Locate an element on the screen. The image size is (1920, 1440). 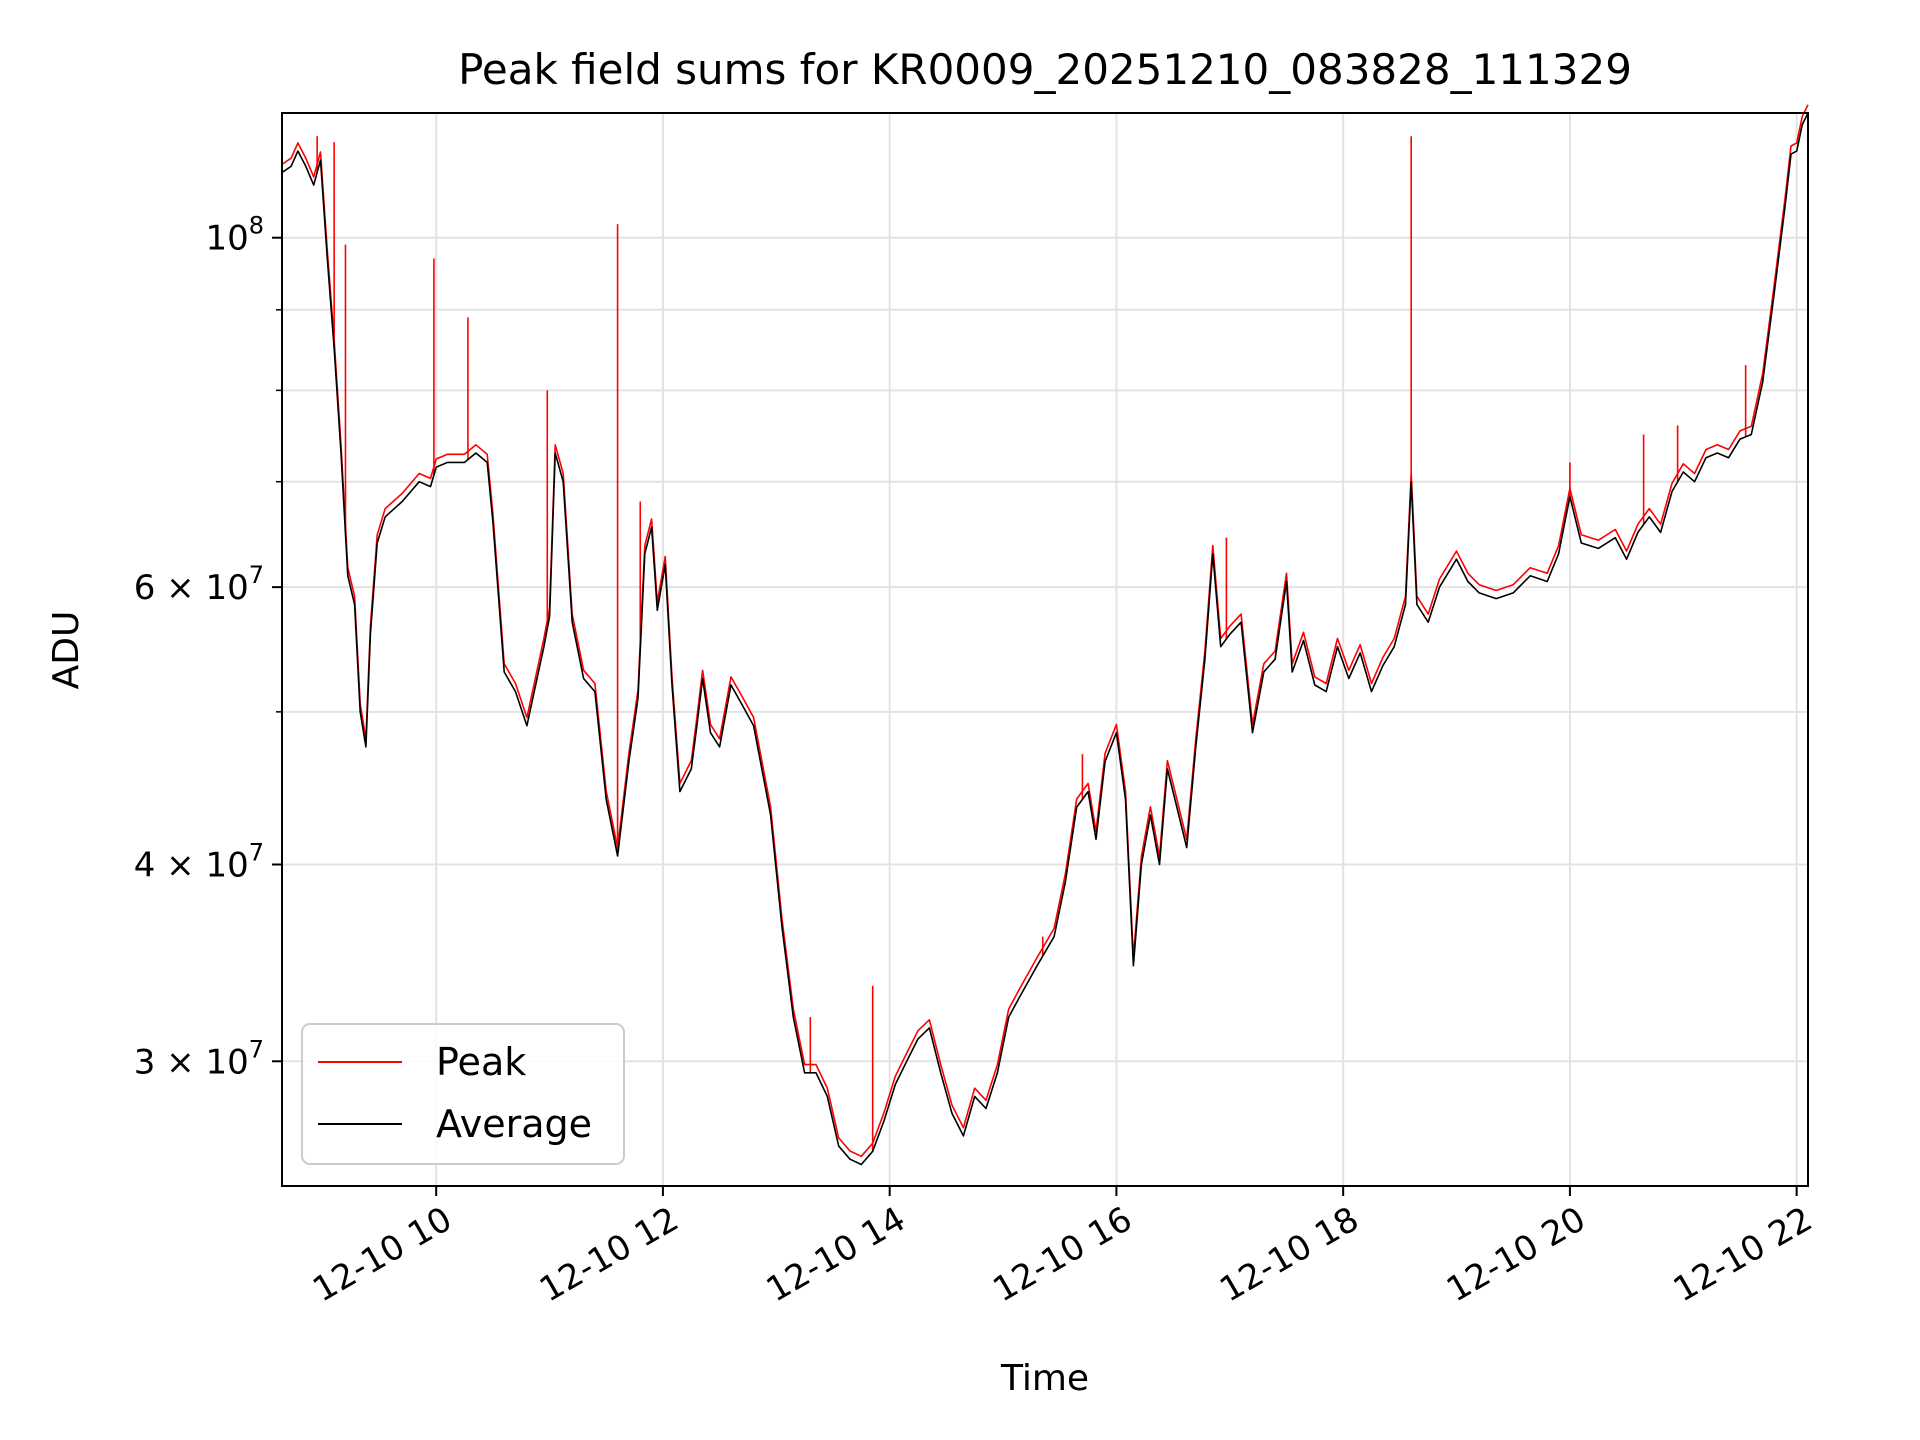
y-tick-label: 3 × 107 is located at coordinates (199, 1058).